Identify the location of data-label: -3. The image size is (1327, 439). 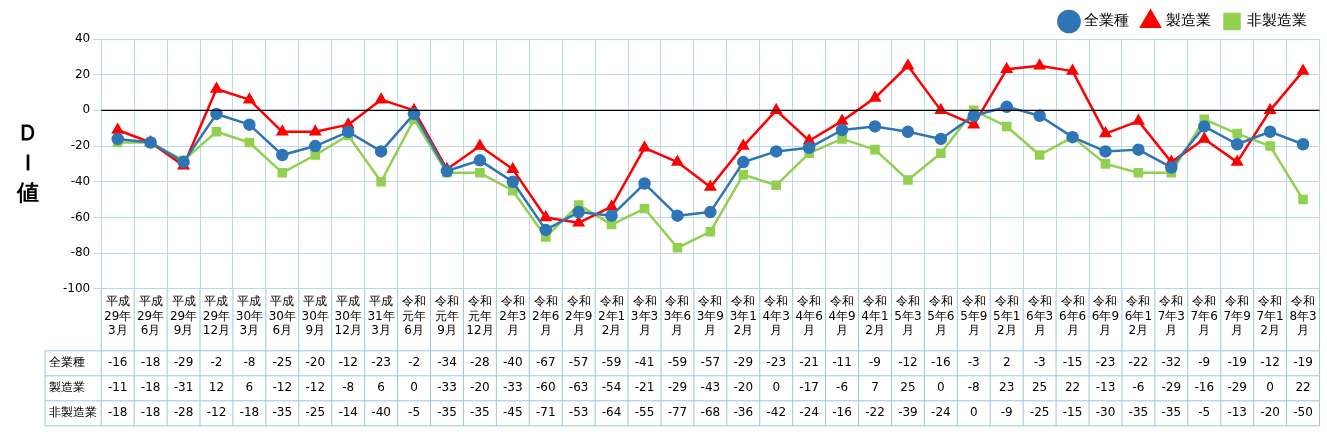
(1039, 362).